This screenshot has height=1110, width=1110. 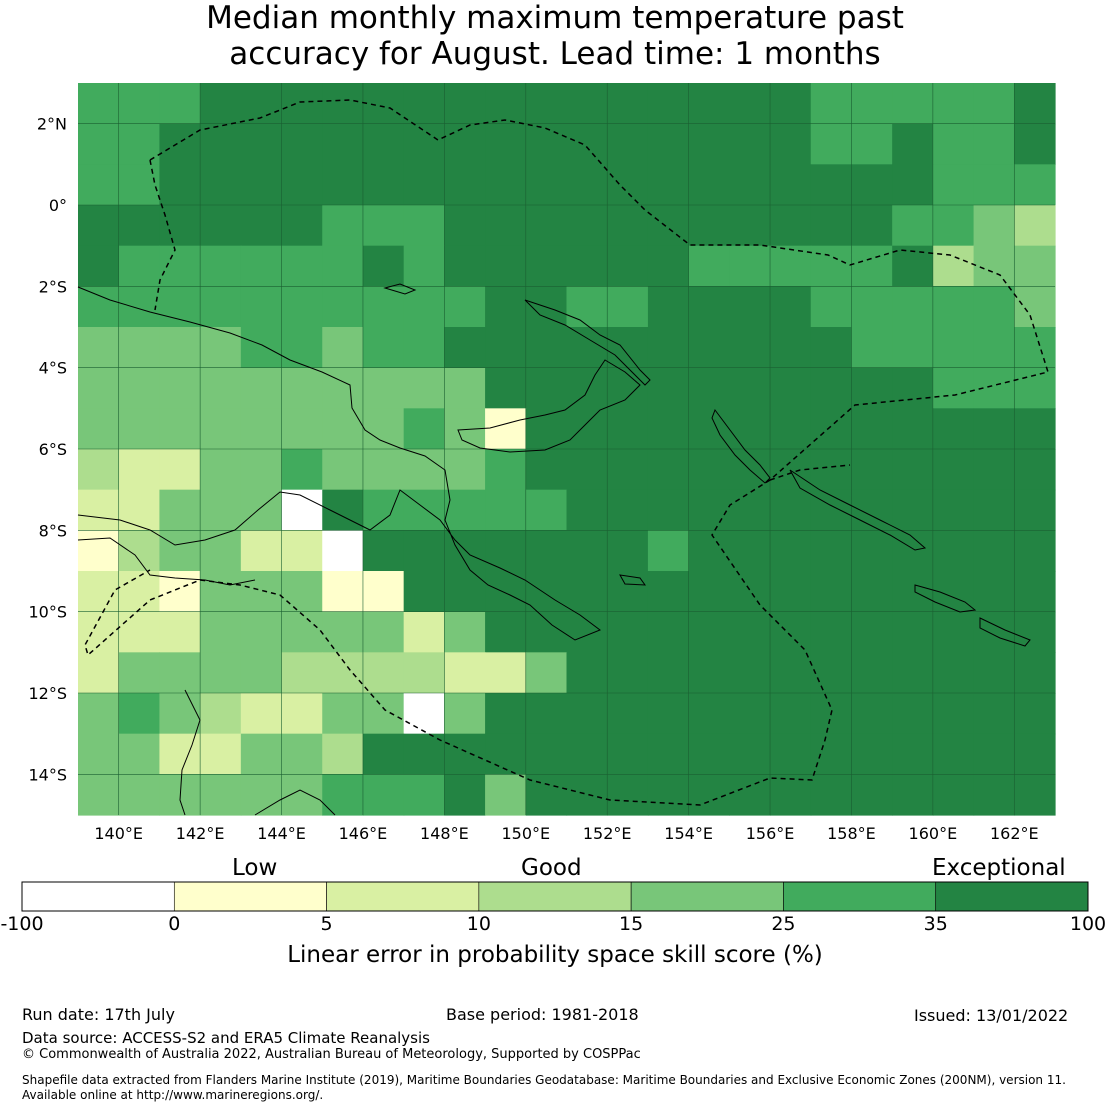 What do you see at coordinates (47, 774) in the screenshot?
I see `latitude-tick-label: 14°S` at bounding box center [47, 774].